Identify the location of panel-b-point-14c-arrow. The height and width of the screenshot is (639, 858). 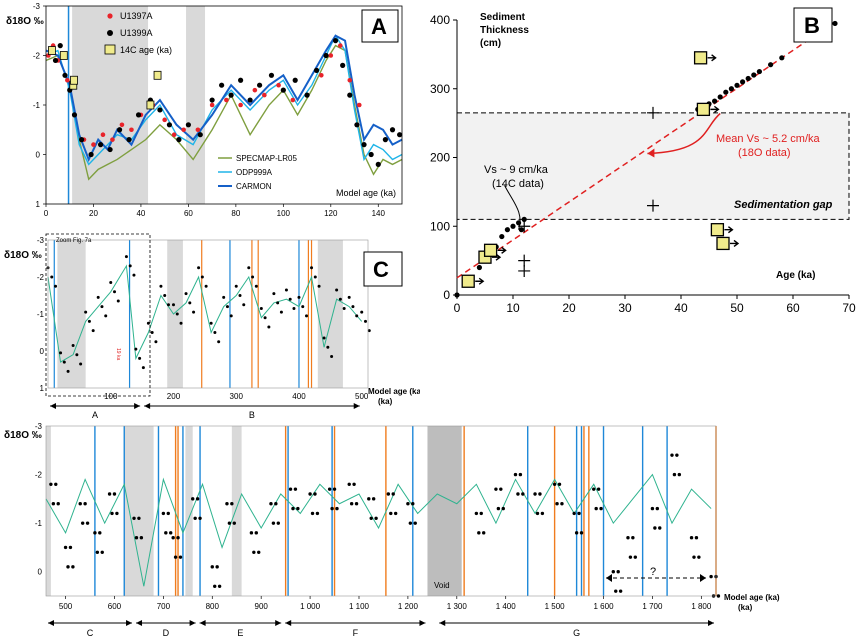
(502, 250).